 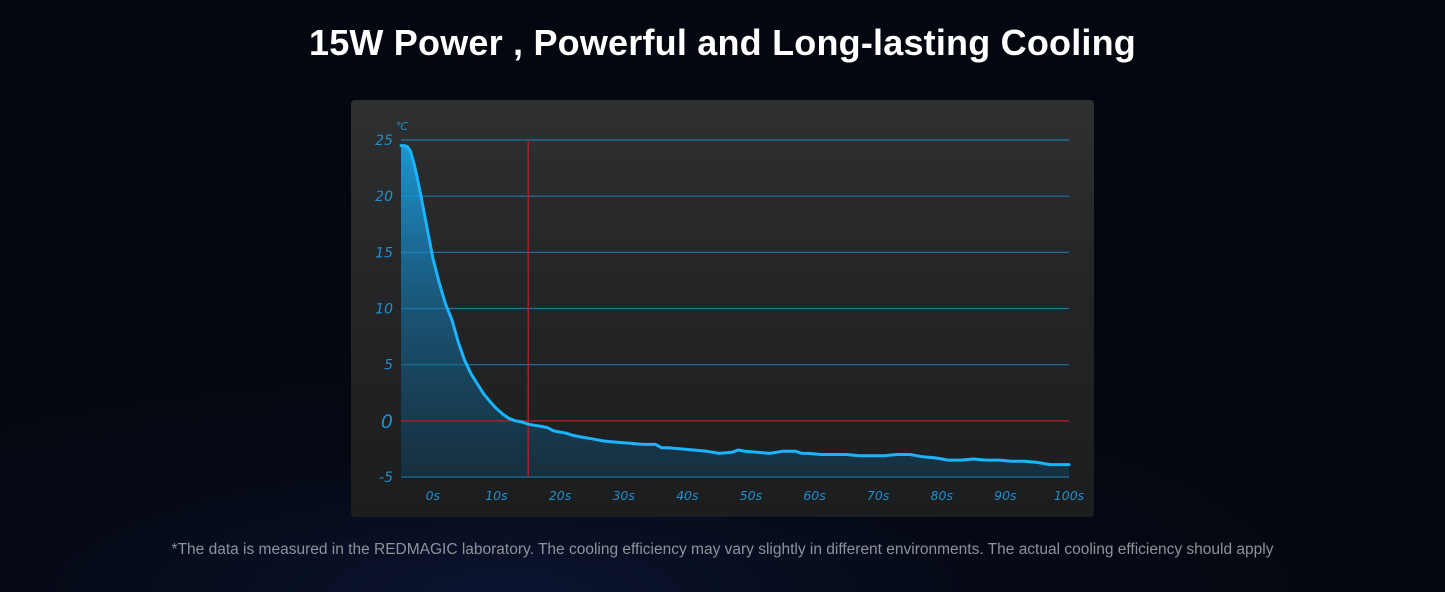 I want to click on y-tick-label: -5, so click(x=386, y=478).